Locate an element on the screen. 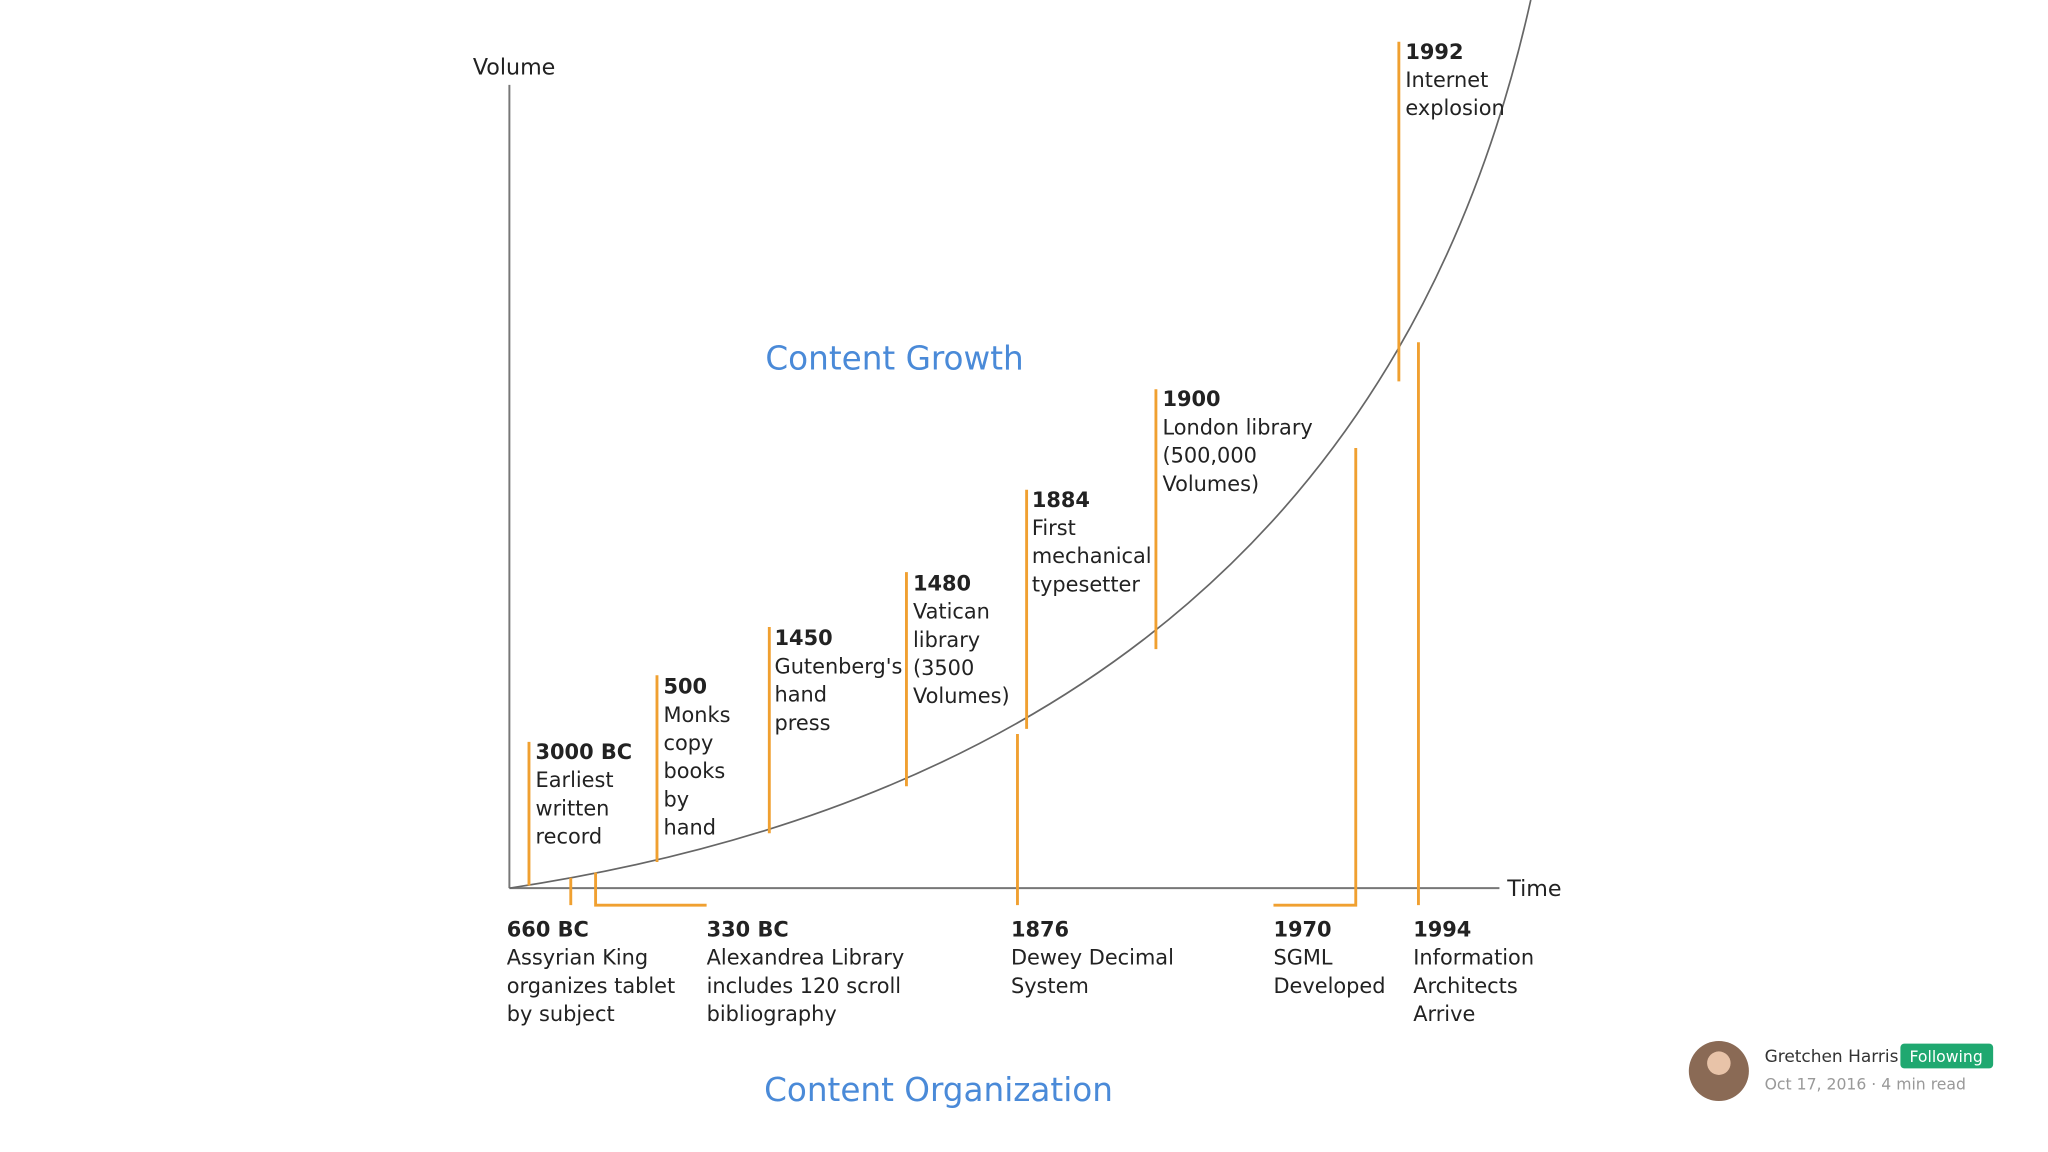 This screenshot has width=2048, height=1152. event-text: organizes tablet is located at coordinates (591, 986).